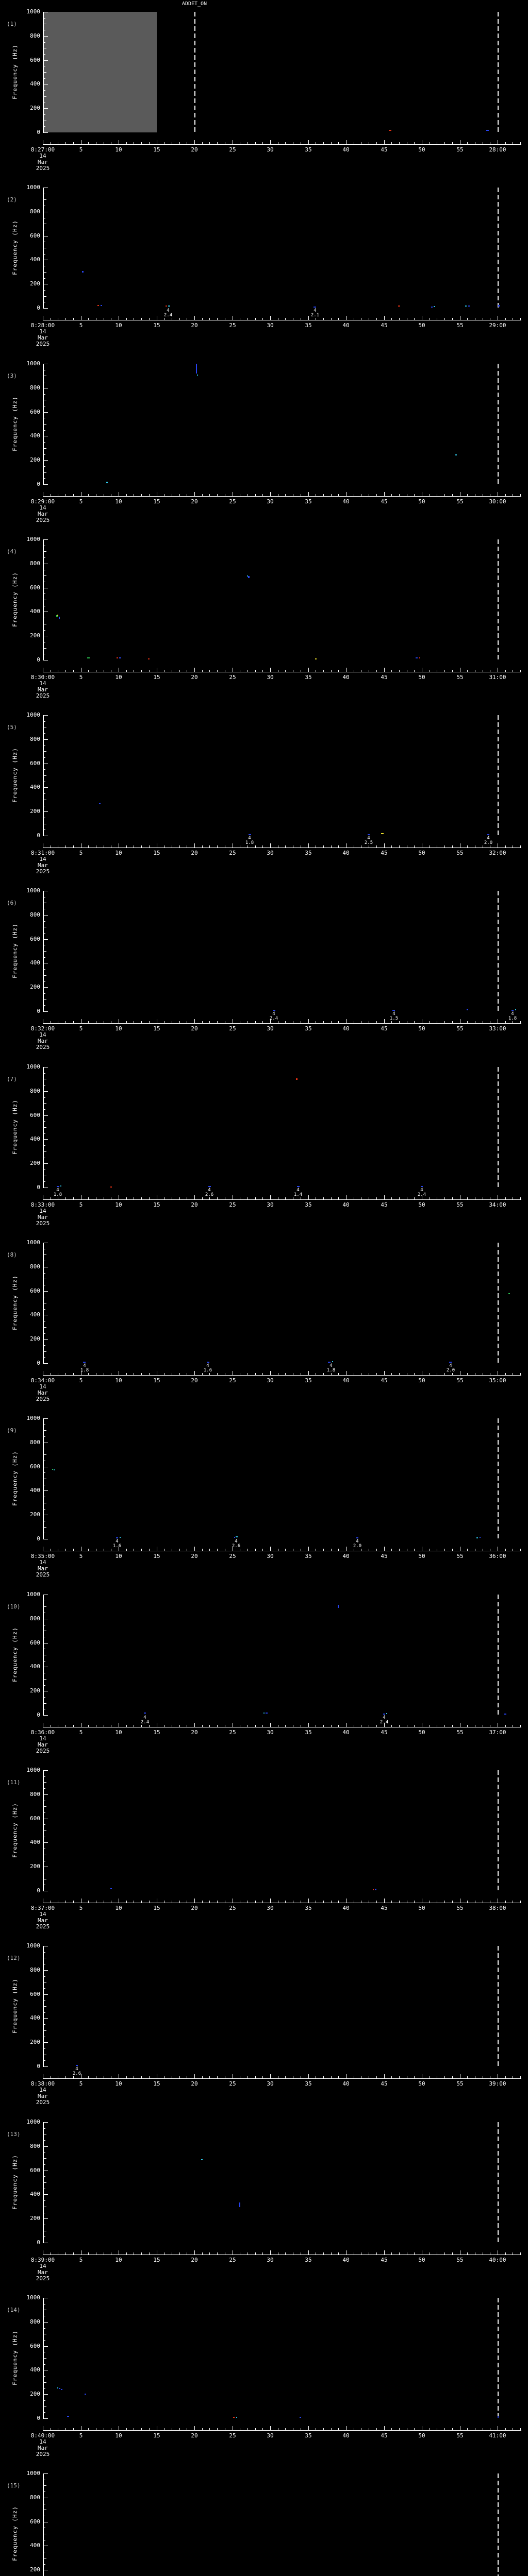 Image resolution: width=528 pixels, height=2576 pixels. What do you see at coordinates (460, 1028) in the screenshot?
I see `x-tick-label: 55` at bounding box center [460, 1028].